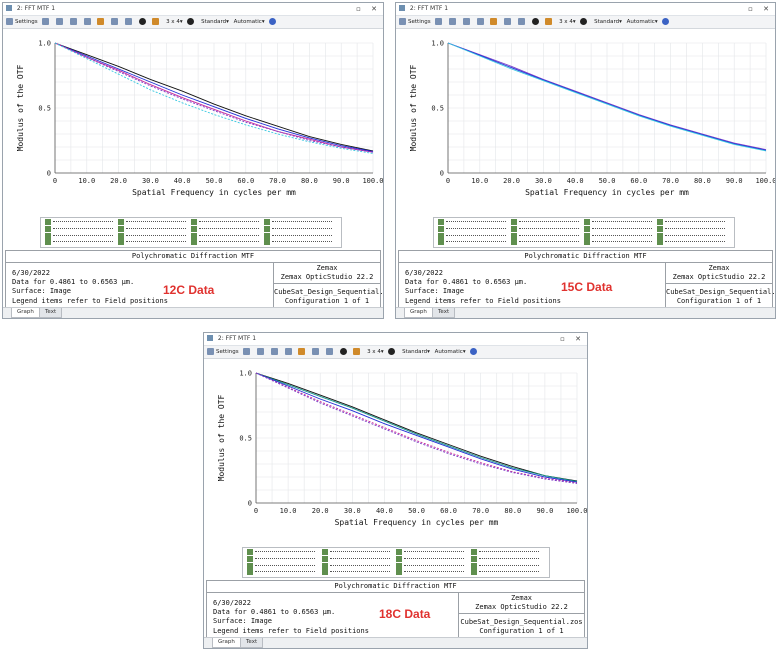  Describe the element at coordinates (584, 232) in the screenshot. I see `chart-legend` at that location.